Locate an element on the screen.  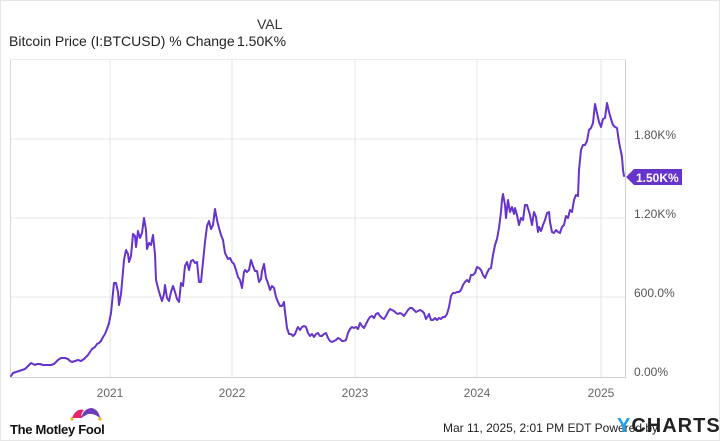
x-tick-label: 2022 is located at coordinates (232, 393).